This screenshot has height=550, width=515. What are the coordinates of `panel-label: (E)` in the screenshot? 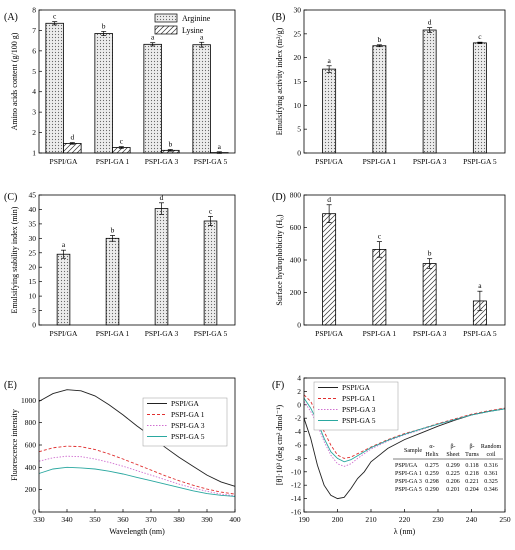 It's located at (10, 385).